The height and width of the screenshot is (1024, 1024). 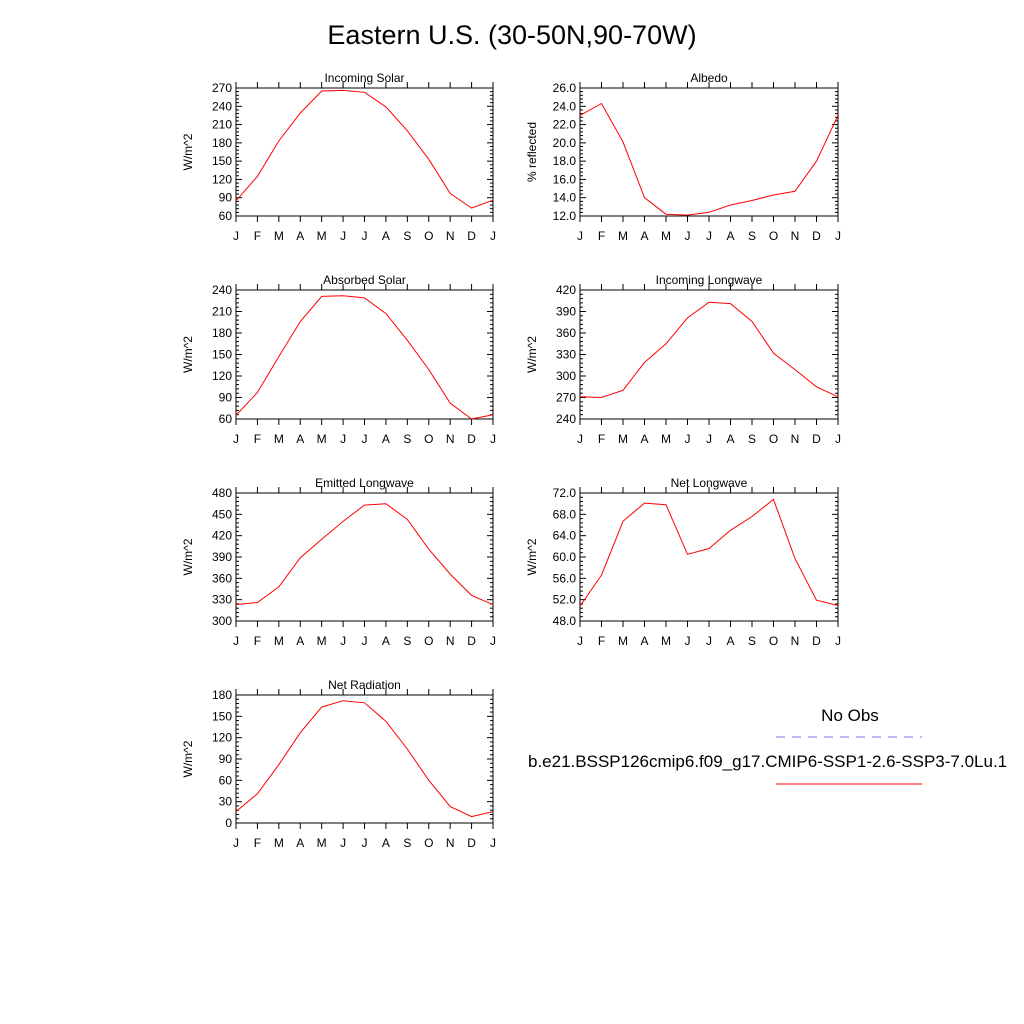 What do you see at coordinates (364, 685) in the screenshot?
I see `chart-title: Net Radiation` at bounding box center [364, 685].